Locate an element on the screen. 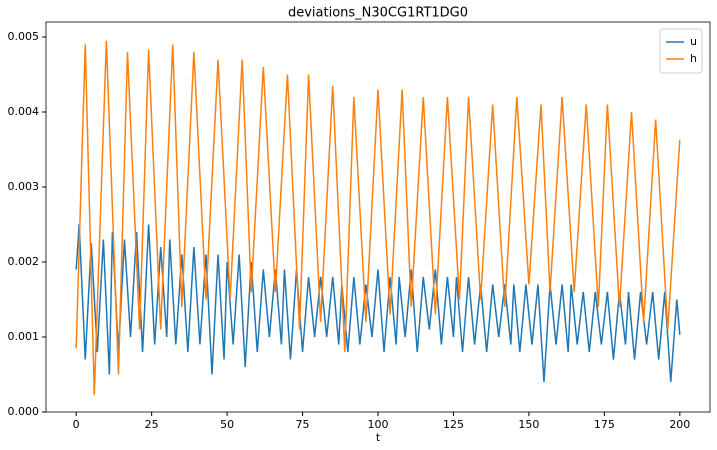 This screenshot has height=450, width=717. x-tick-label: 25 is located at coordinates (152, 424).